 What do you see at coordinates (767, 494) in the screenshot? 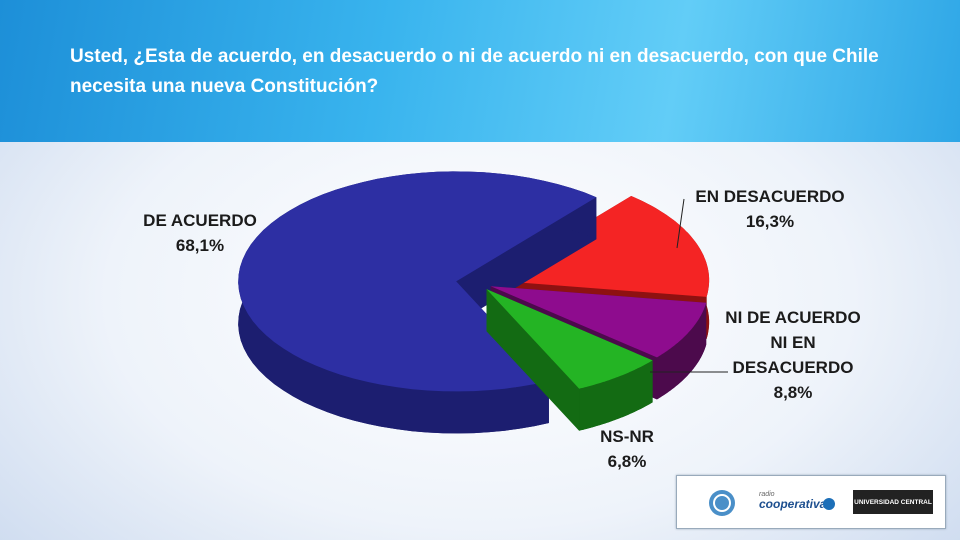
I see `logo-text: radio` at bounding box center [767, 494].